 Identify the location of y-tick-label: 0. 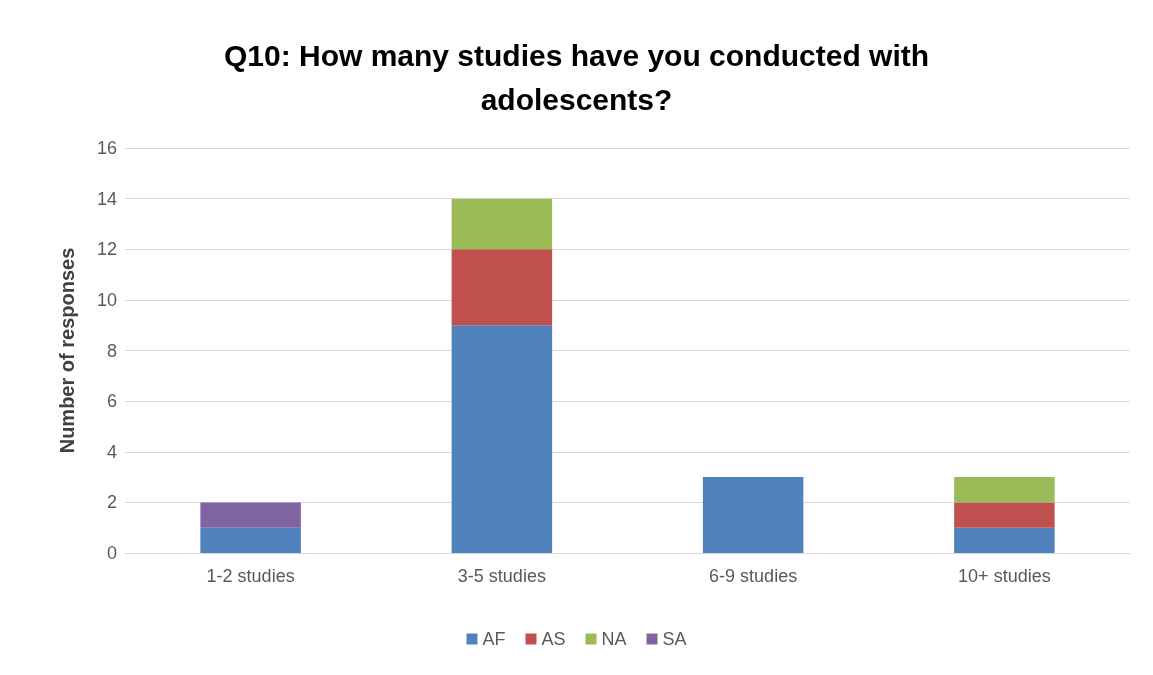
(111, 553).